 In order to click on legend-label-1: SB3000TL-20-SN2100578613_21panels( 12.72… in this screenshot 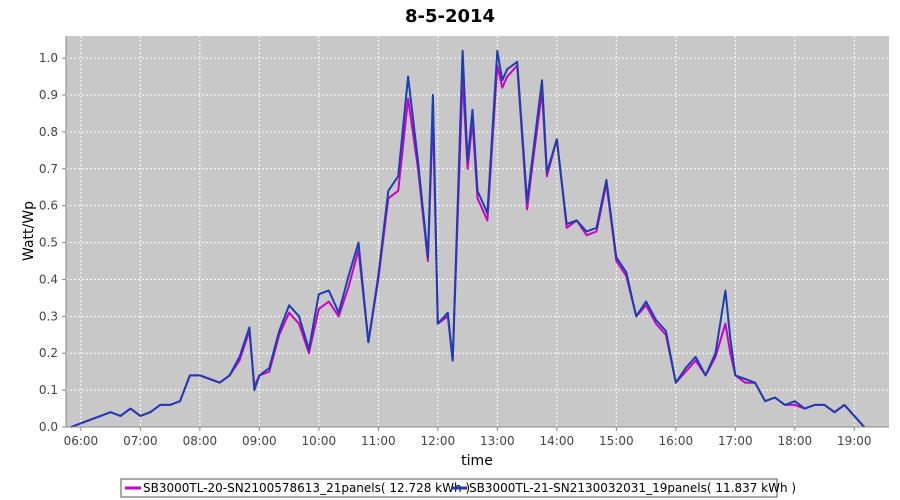, I will do `click(306, 488)`.